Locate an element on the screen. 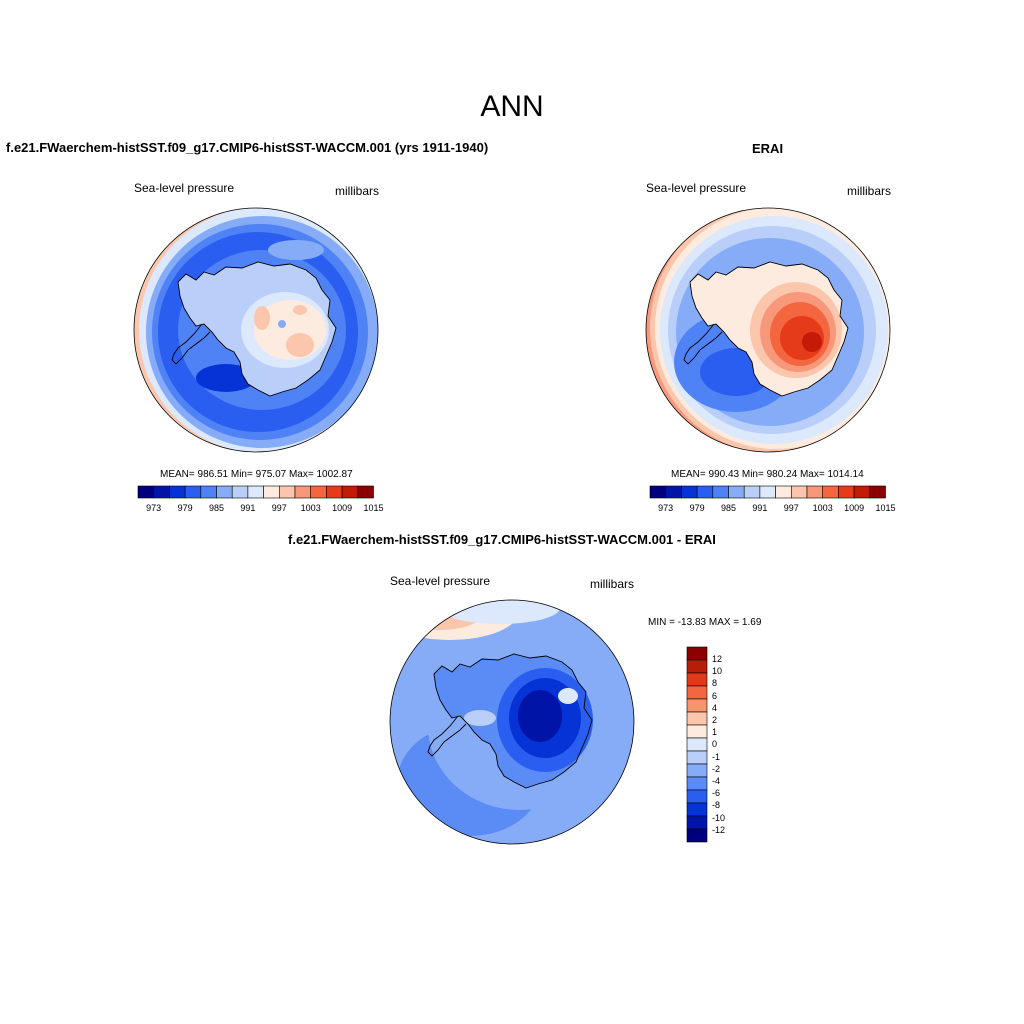  colorbar-tick-label: -10 is located at coordinates (719, 817).